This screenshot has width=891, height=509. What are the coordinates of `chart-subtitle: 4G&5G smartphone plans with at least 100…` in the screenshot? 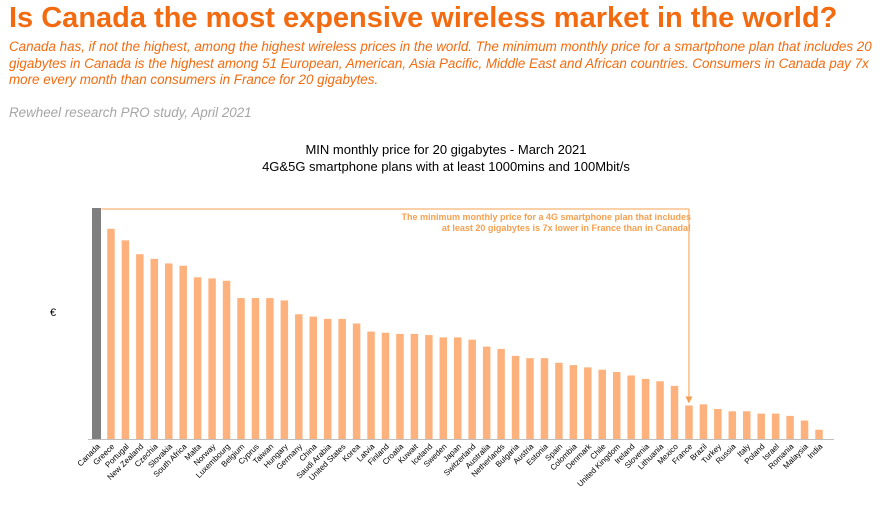 It's located at (446, 166).